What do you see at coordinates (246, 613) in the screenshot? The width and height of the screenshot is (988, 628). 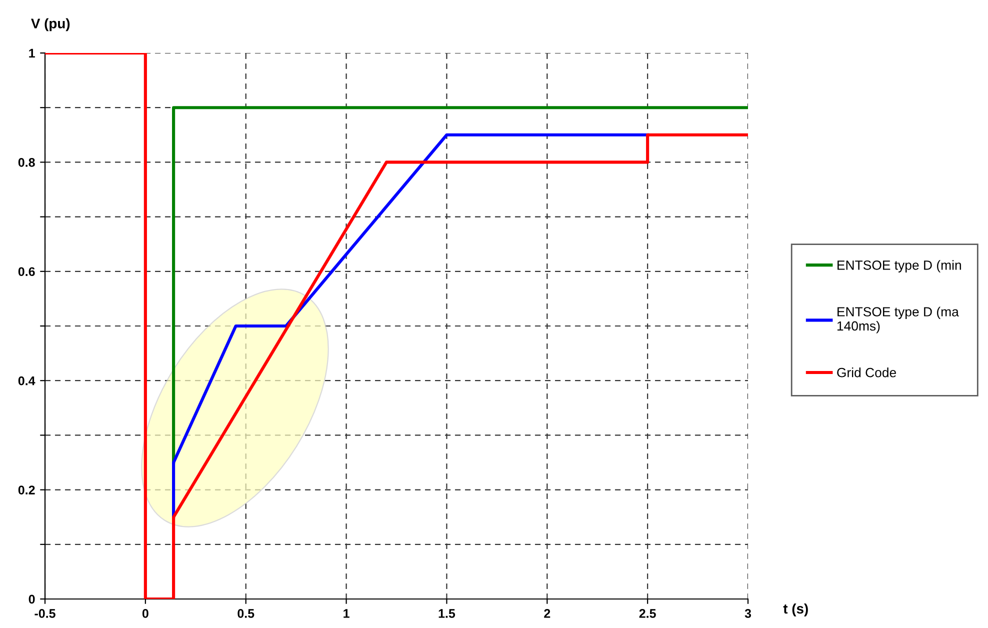 I see `x-tick-label: 0.5` at bounding box center [246, 613].